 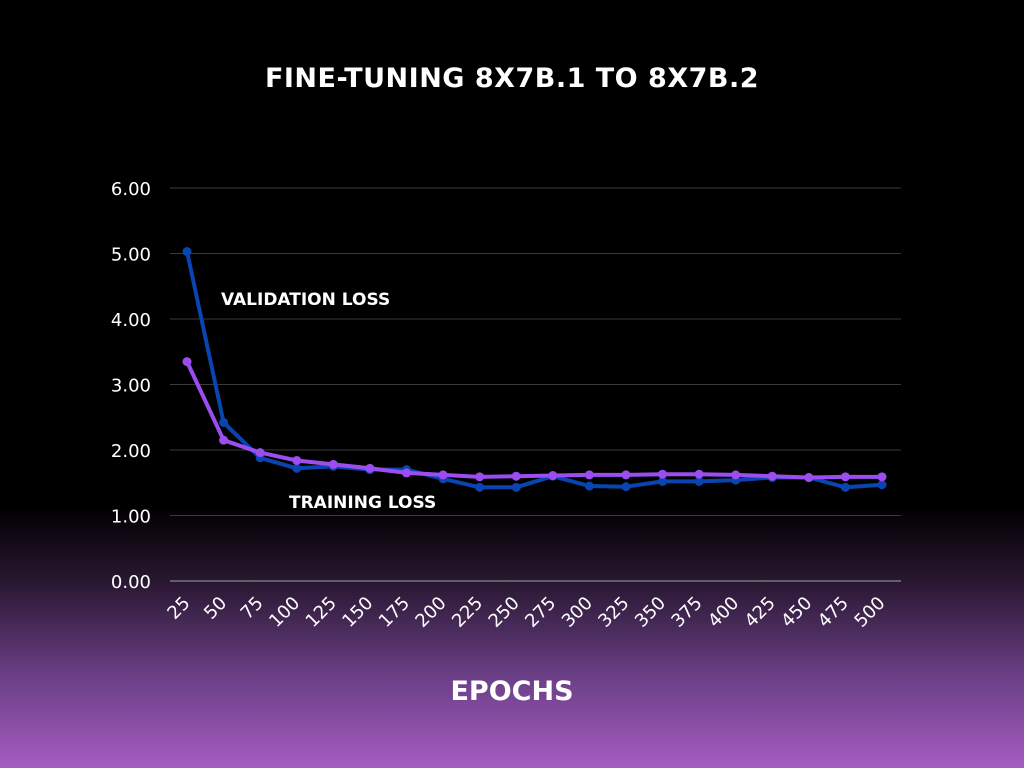 I want to click on x-tick-label: 175, so click(x=394, y=612).